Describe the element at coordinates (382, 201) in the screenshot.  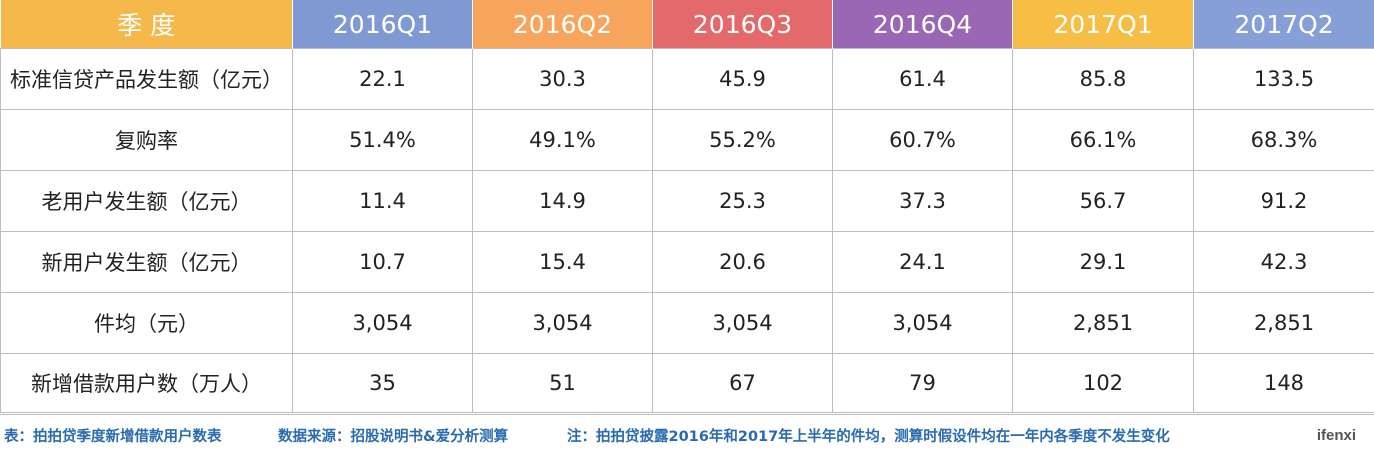
I see `table-cell: 11.4` at that location.